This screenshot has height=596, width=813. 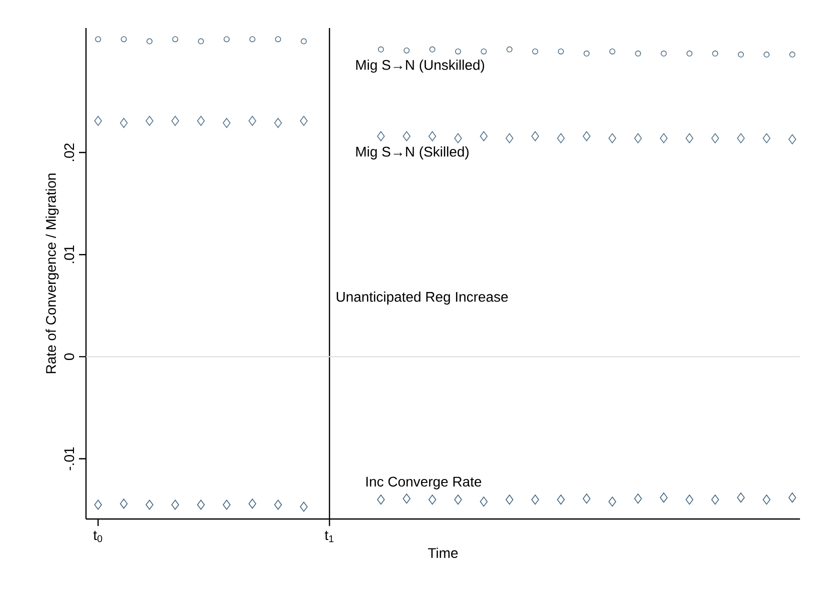 What do you see at coordinates (69, 255) in the screenshot?
I see `y-tick-label: .01` at bounding box center [69, 255].